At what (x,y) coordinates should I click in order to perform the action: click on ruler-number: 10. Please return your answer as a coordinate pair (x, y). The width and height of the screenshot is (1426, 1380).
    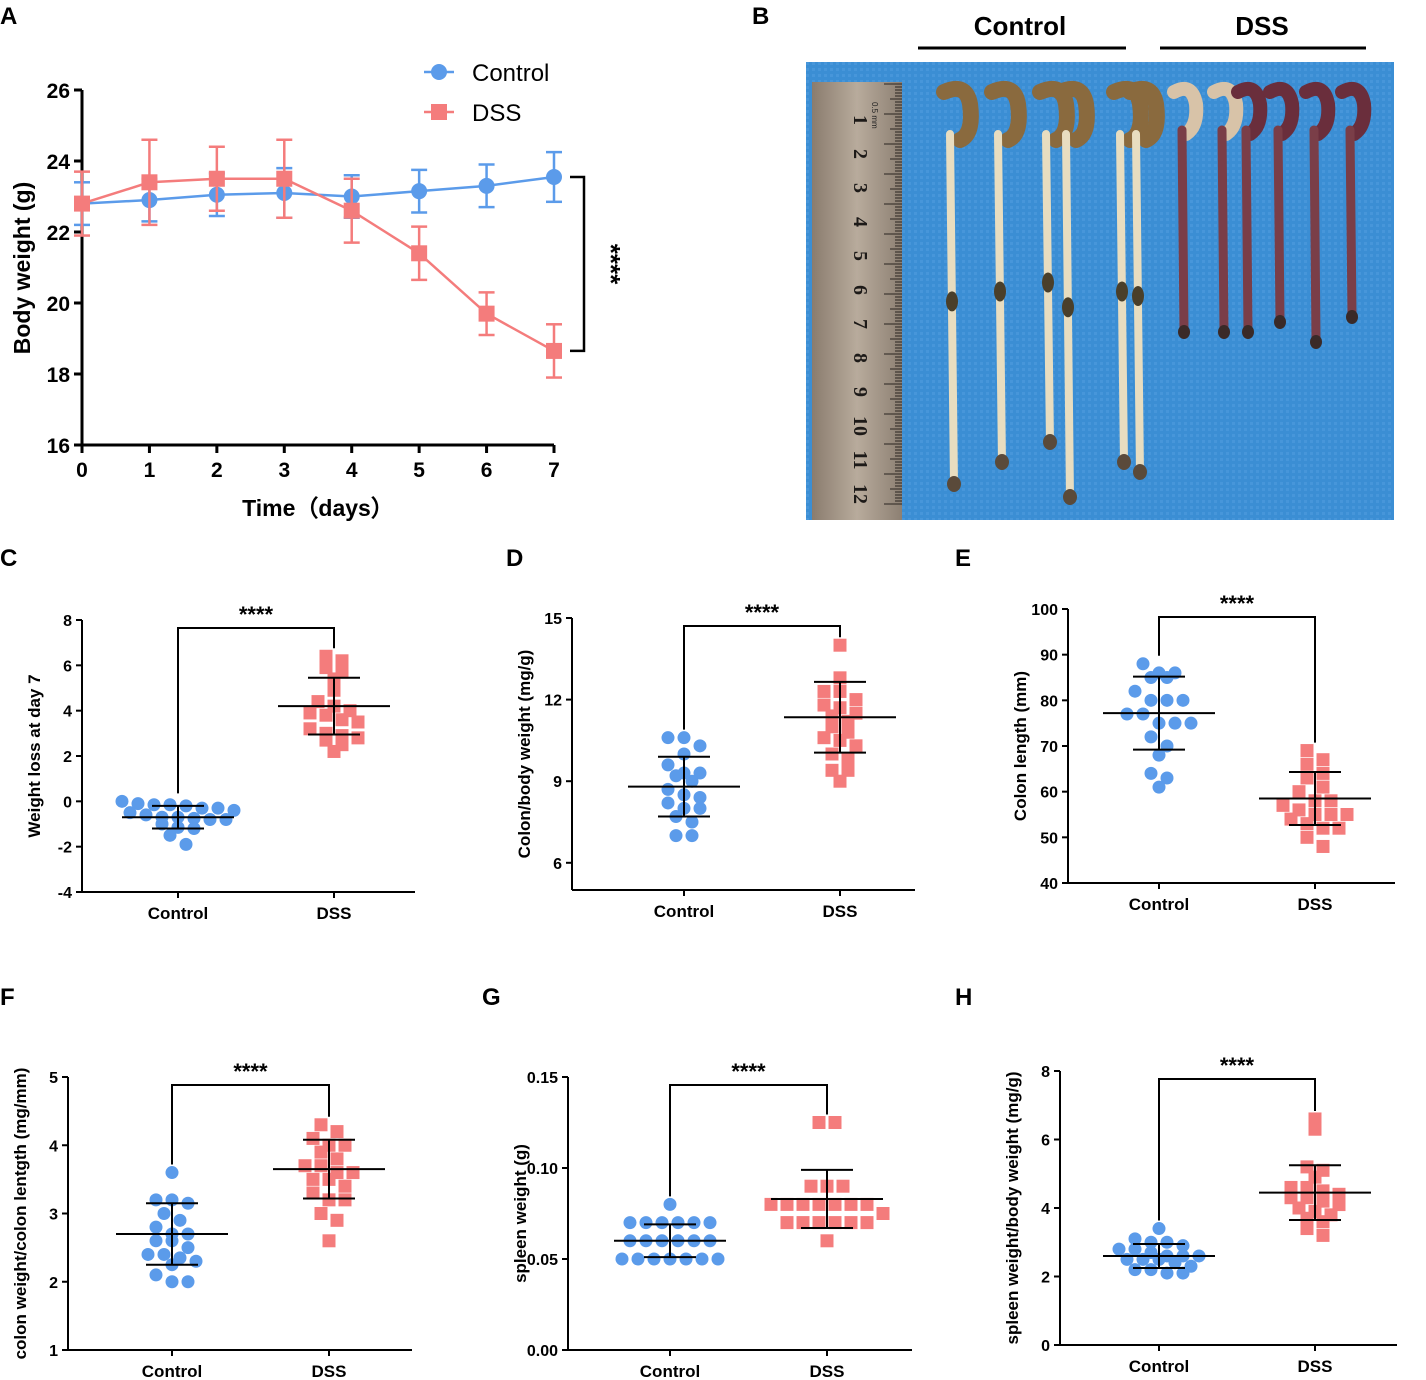
    Looking at the image, I should click on (860, 426).